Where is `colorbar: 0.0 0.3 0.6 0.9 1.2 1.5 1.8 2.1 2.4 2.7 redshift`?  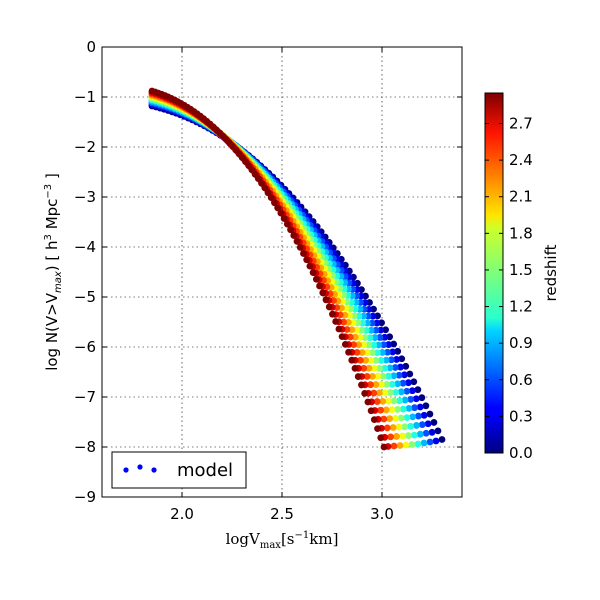
colorbar: 0.0 0.3 0.6 0.9 1.2 1.5 1.8 2.1 2.4 2.7 redshift is located at coordinates (522, 277).